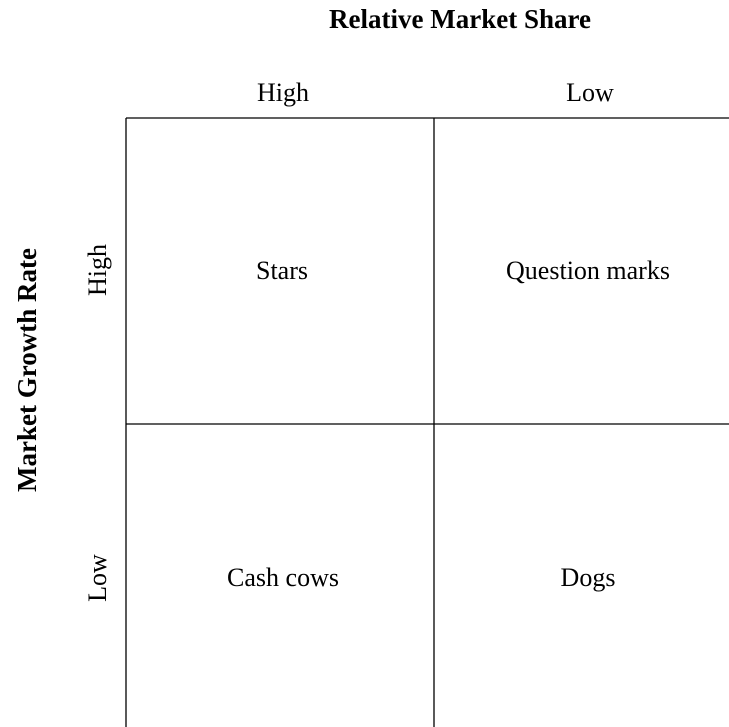 Image resolution: width=729 pixels, height=727 pixels. I want to click on cell-label: Dogs, so click(588, 577).